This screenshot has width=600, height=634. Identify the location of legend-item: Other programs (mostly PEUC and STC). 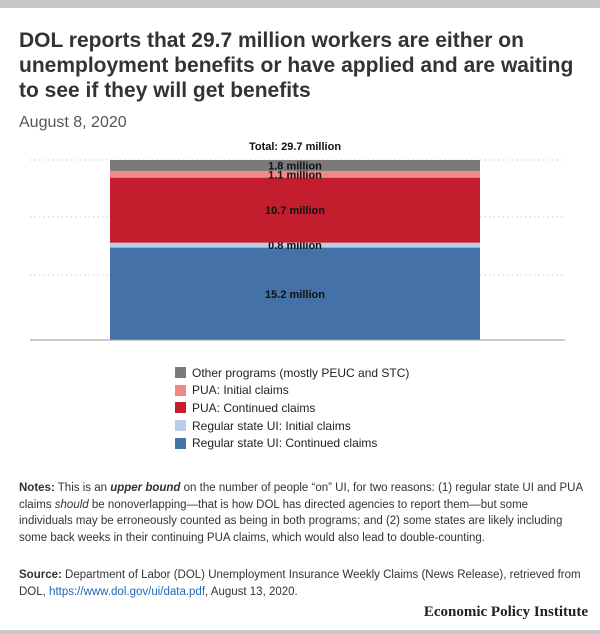
(292, 373).